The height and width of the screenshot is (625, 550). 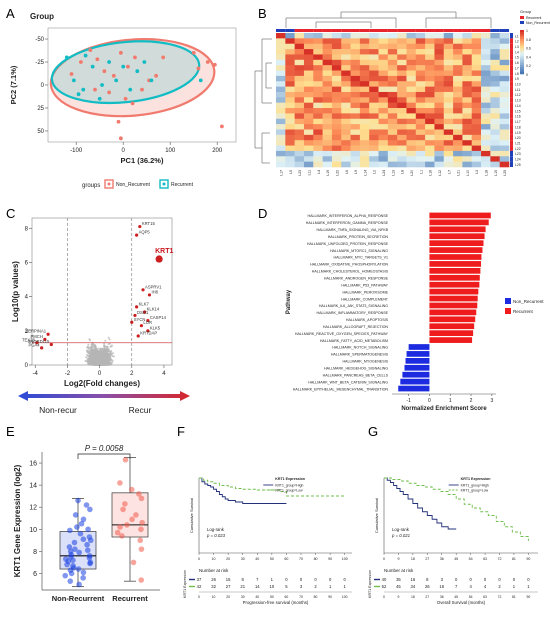 I want to click on labeled-point, so click(x=42, y=348).